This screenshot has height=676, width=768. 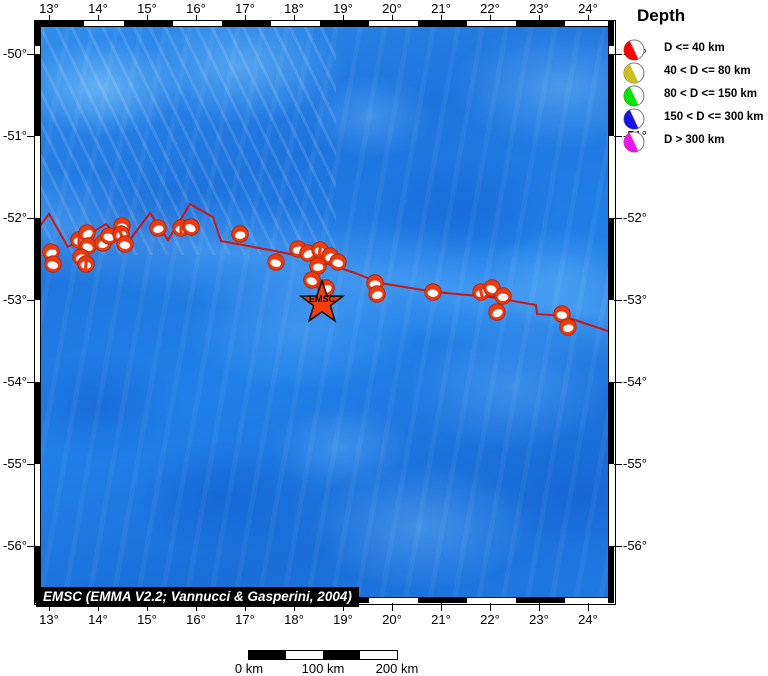 I want to click on right-axis-label: -56°, so click(x=635, y=545).